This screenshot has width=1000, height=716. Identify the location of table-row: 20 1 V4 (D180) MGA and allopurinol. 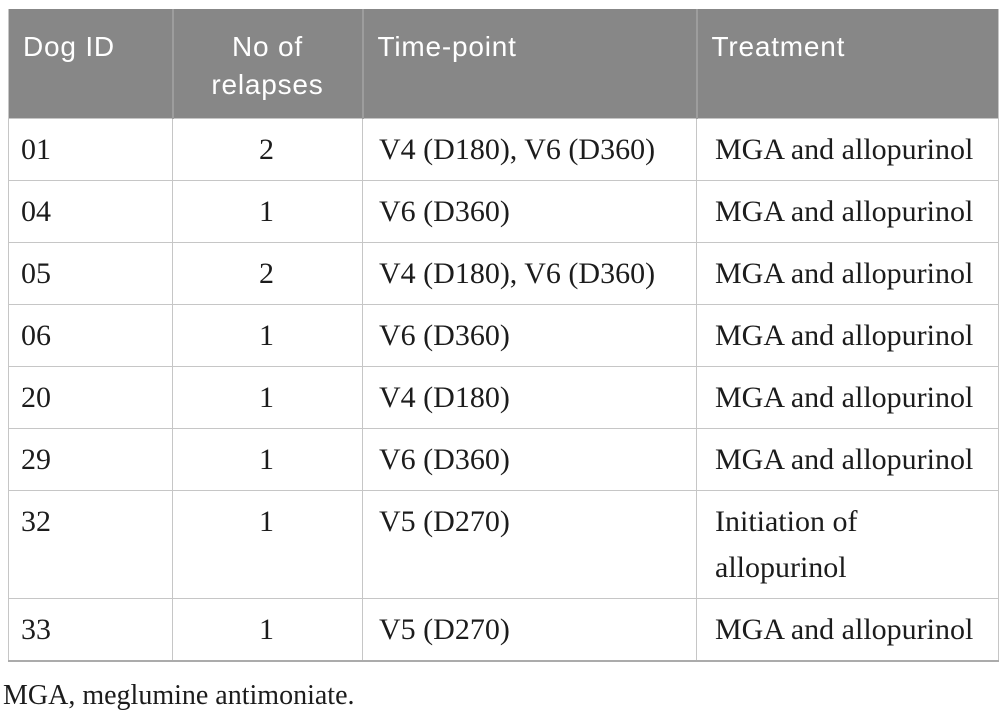
(503, 397).